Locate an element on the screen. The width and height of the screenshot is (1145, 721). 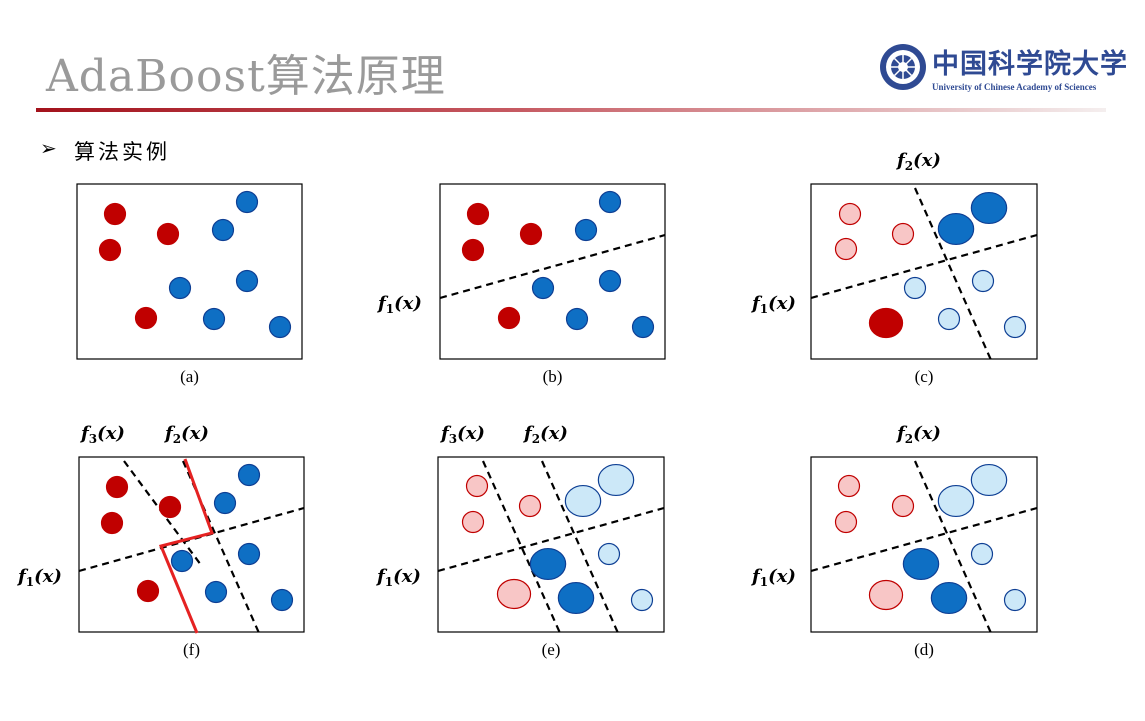
classifier-label-f1-d: f1(x) is located at coordinates (773, 577).